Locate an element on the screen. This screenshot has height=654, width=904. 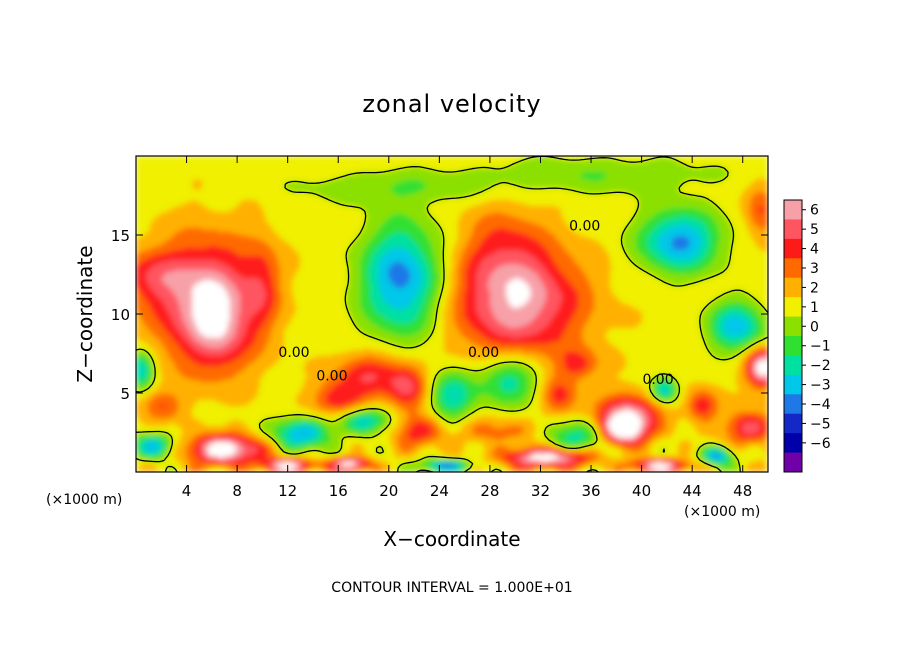
colorbar-frame is located at coordinates (793, 336).